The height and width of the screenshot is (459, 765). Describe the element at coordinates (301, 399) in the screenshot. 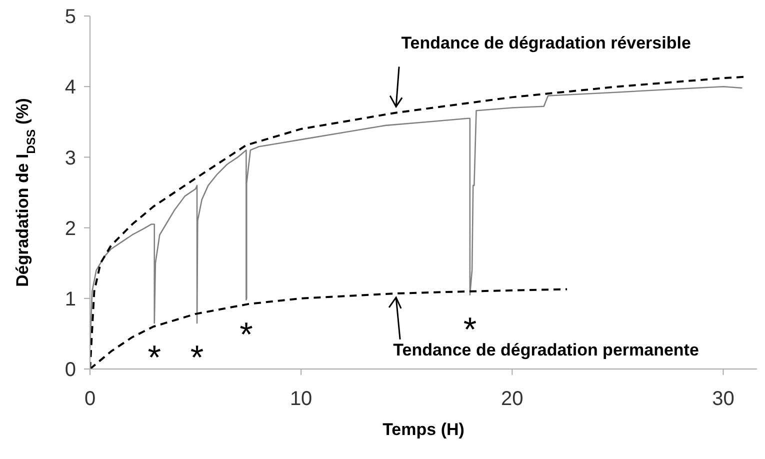

I see `x-tick-label: 10` at that location.